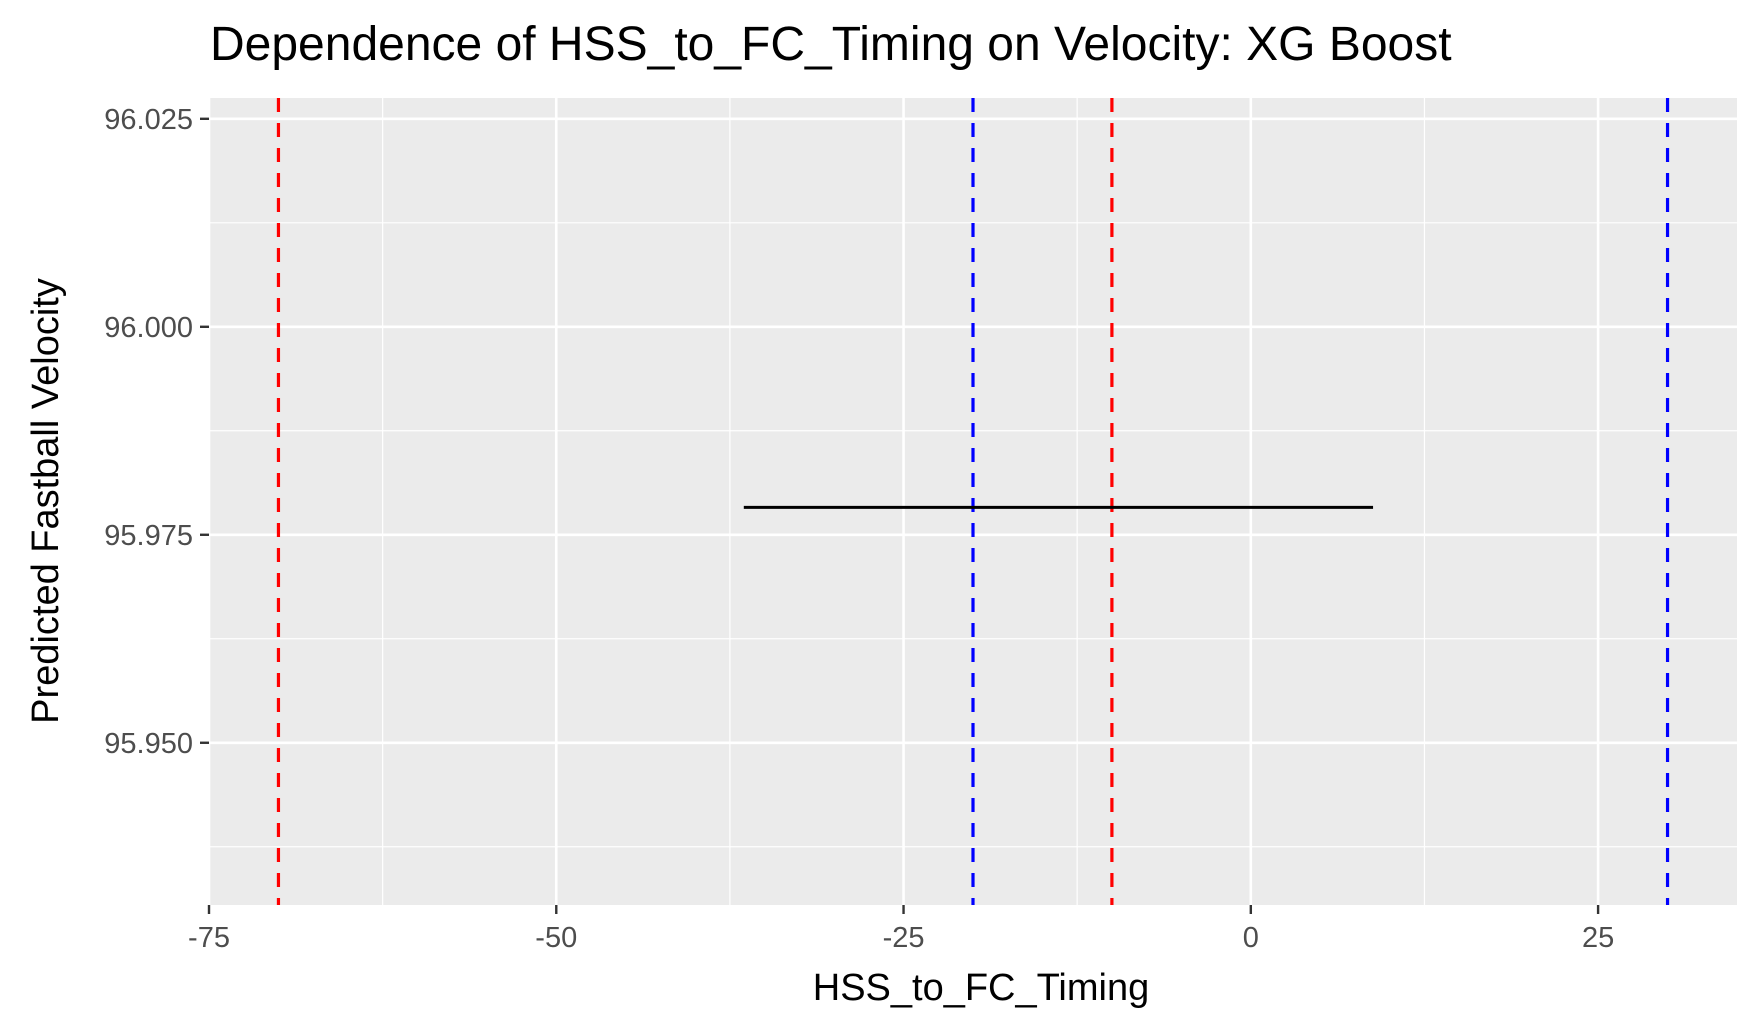 This screenshot has height=1032, width=1762. Describe the element at coordinates (1598, 938) in the screenshot. I see `x-tick-label: 25` at that location.